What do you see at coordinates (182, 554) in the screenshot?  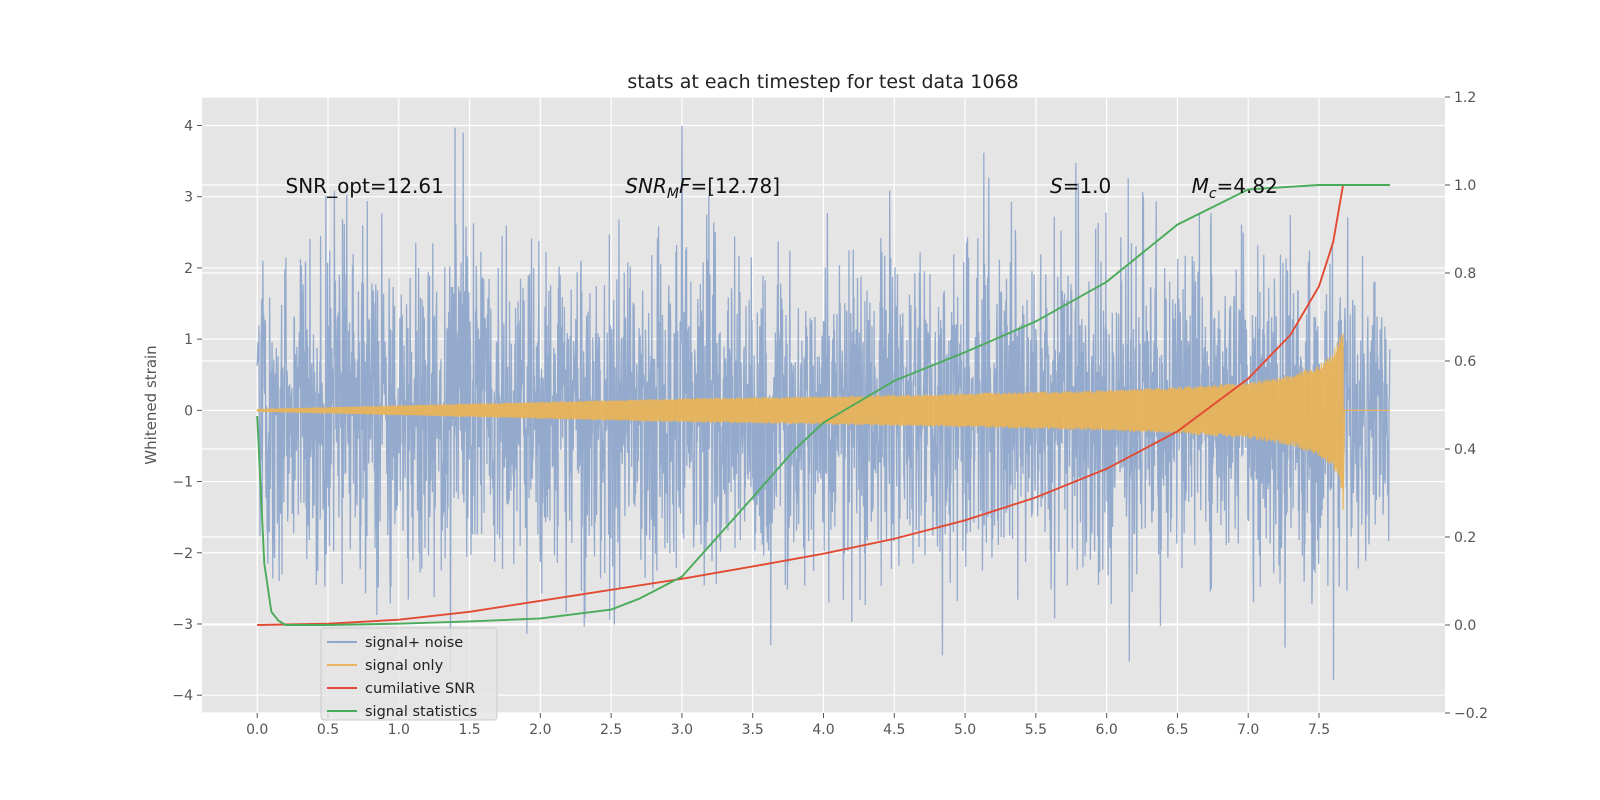 I see `y-tick-label: −2` at bounding box center [182, 554].